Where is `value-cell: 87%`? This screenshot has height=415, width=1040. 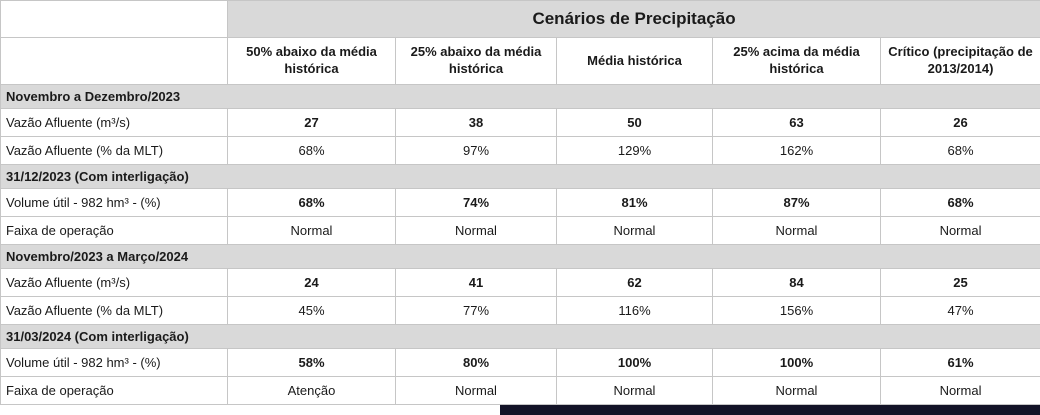
value-cell: 87% is located at coordinates (797, 203).